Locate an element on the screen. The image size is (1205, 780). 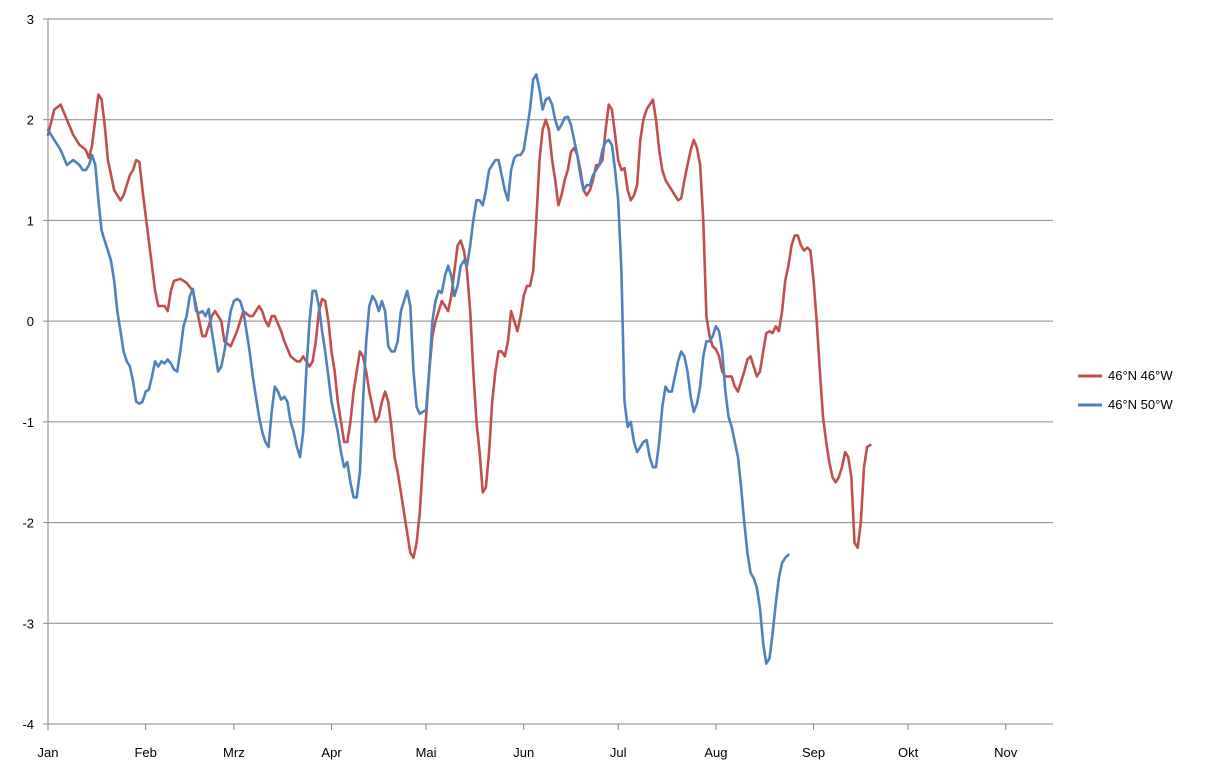
x-tick-label-1: Feb is located at coordinates (145, 752).